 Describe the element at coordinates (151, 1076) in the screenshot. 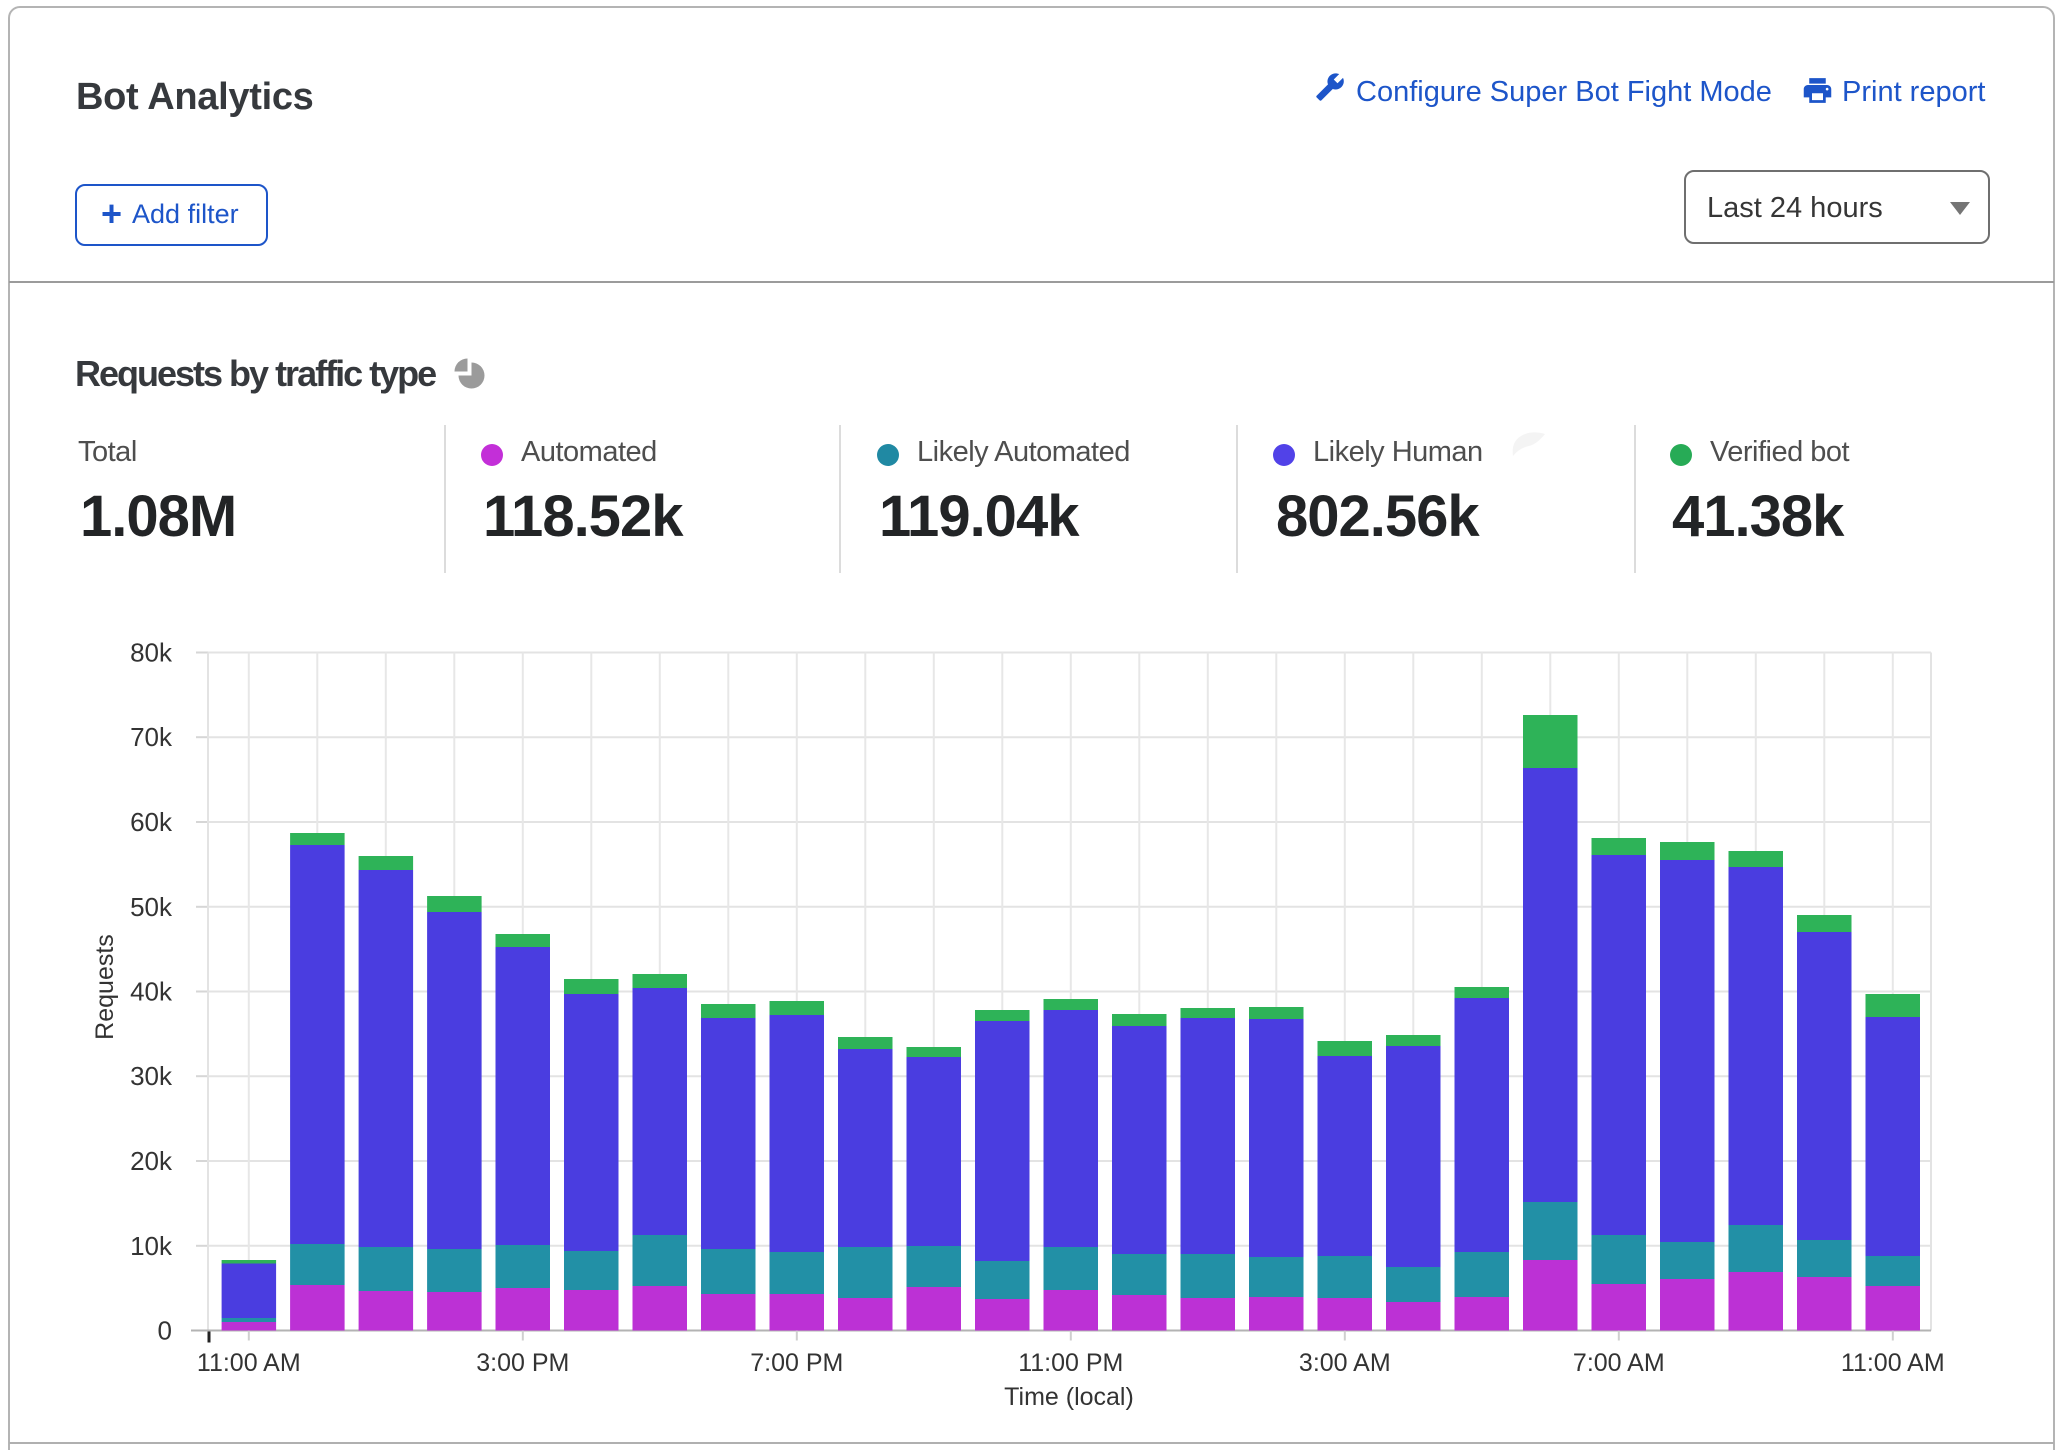

I see `svg-text: 30k` at that location.